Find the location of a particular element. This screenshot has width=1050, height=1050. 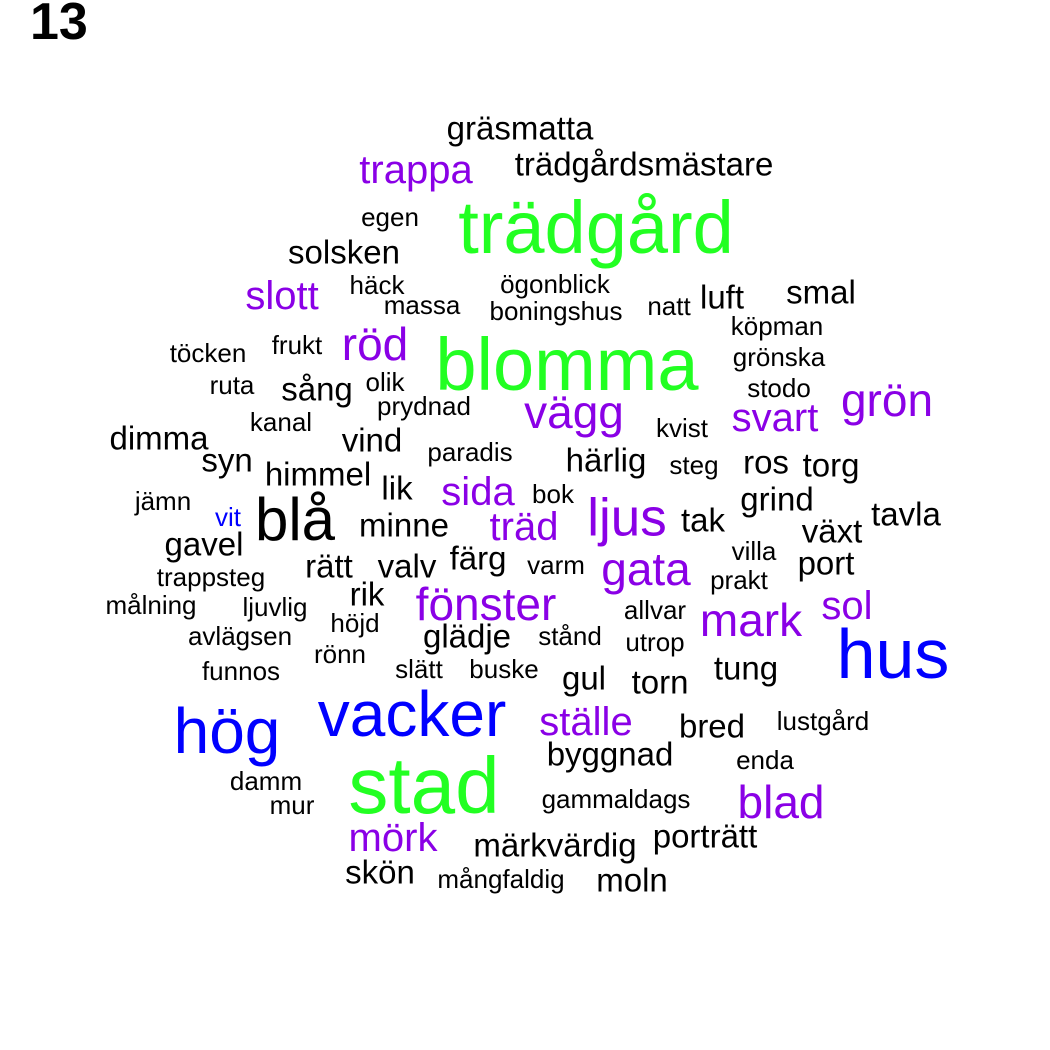

word-cloud-word: ljuvlig is located at coordinates (275, 607).